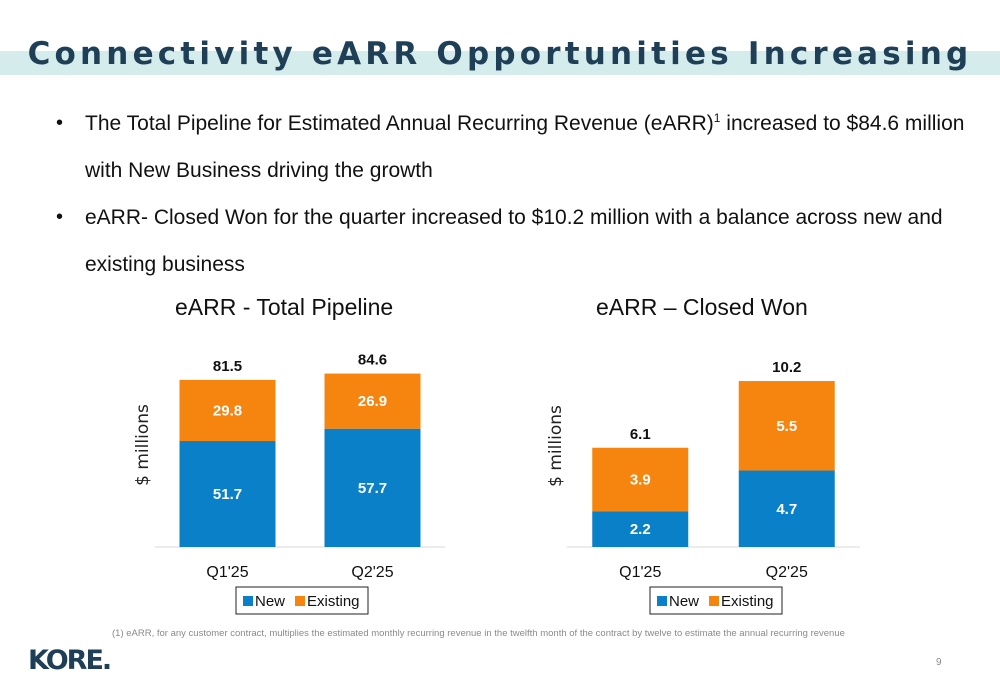 The height and width of the screenshot is (685, 1000). What do you see at coordinates (500, 63) in the screenshot?
I see `title-band` at bounding box center [500, 63].